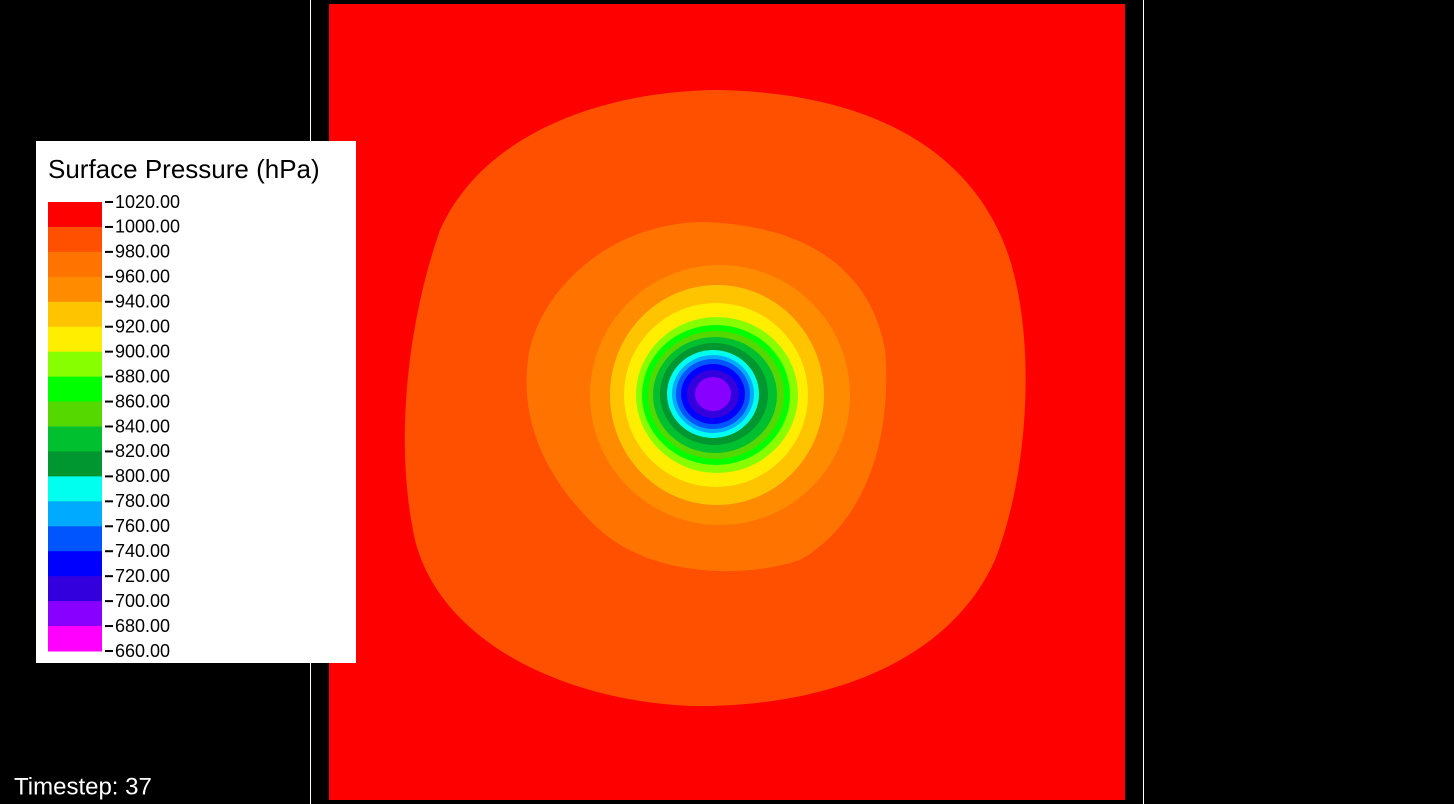 The width and height of the screenshot is (1454, 804). What do you see at coordinates (142, 351) in the screenshot?
I see `legend-tick-label: 900.00` at bounding box center [142, 351].